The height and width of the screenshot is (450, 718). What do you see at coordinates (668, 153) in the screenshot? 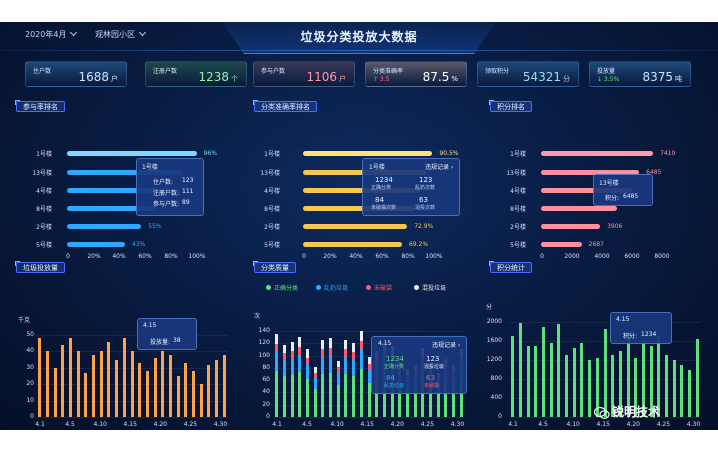
I see `rank-value-label: 7410` at bounding box center [668, 153].